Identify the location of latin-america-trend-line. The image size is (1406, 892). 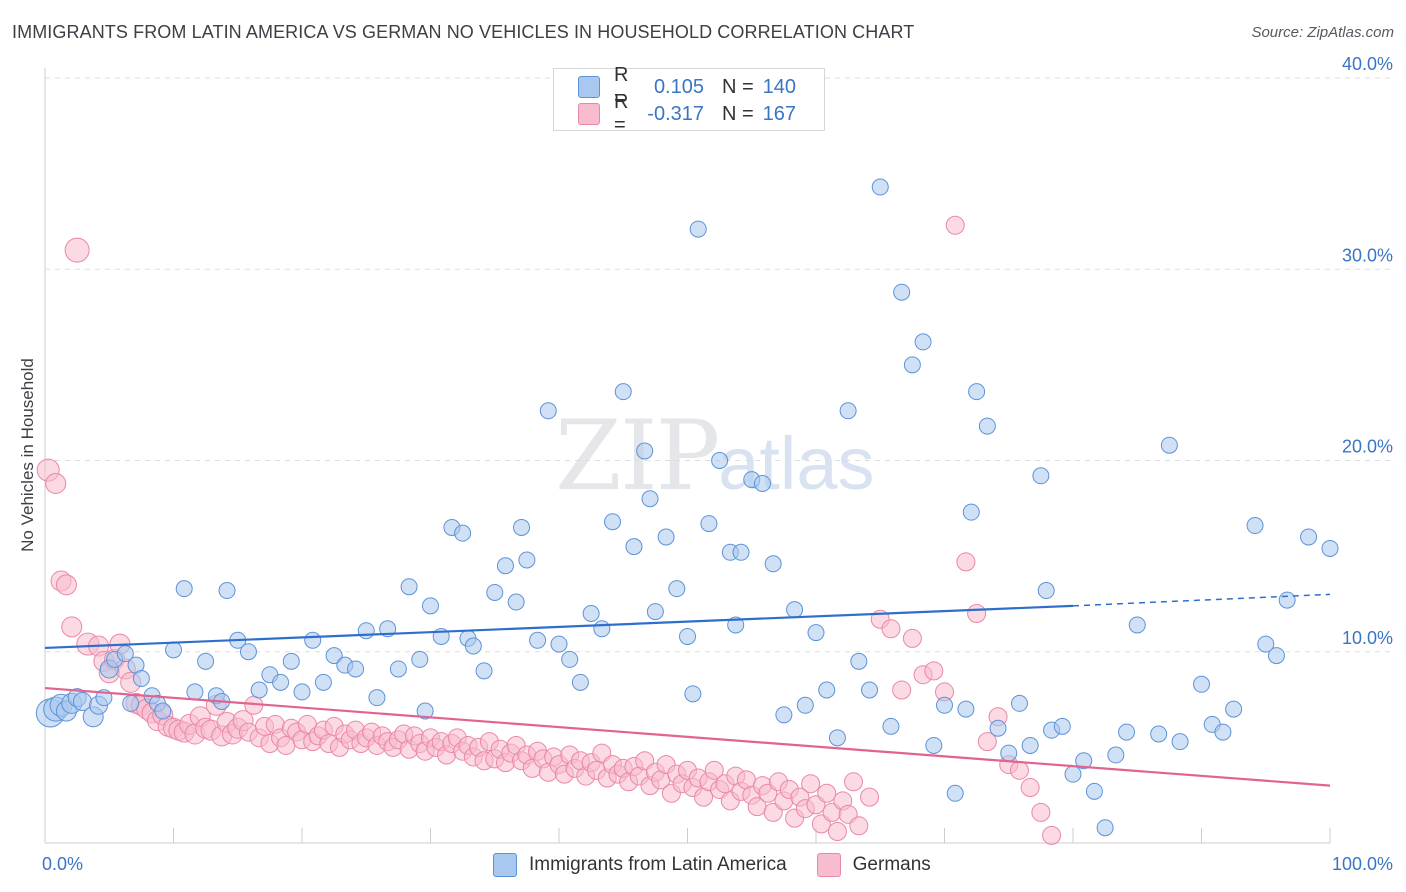
(559, 627).